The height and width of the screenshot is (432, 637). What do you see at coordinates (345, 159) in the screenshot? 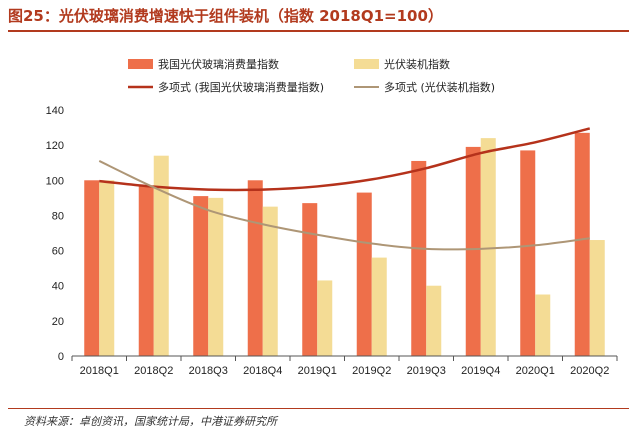
I see `trendline-glass-consumption` at bounding box center [345, 159].